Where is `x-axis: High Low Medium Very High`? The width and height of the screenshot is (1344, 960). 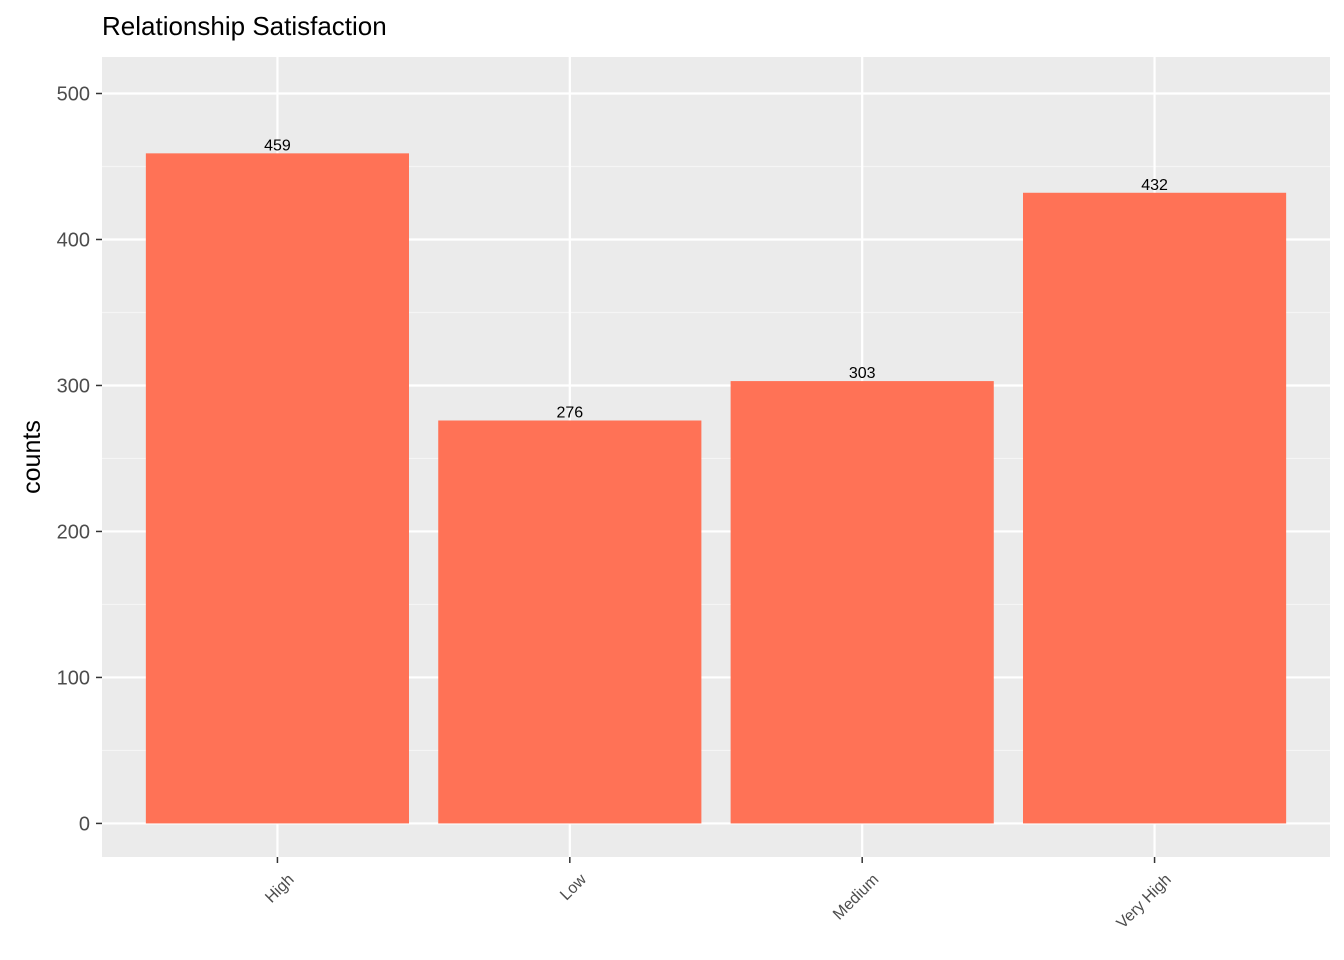
x-axis: High Low Medium Very High is located at coordinates (718, 894).